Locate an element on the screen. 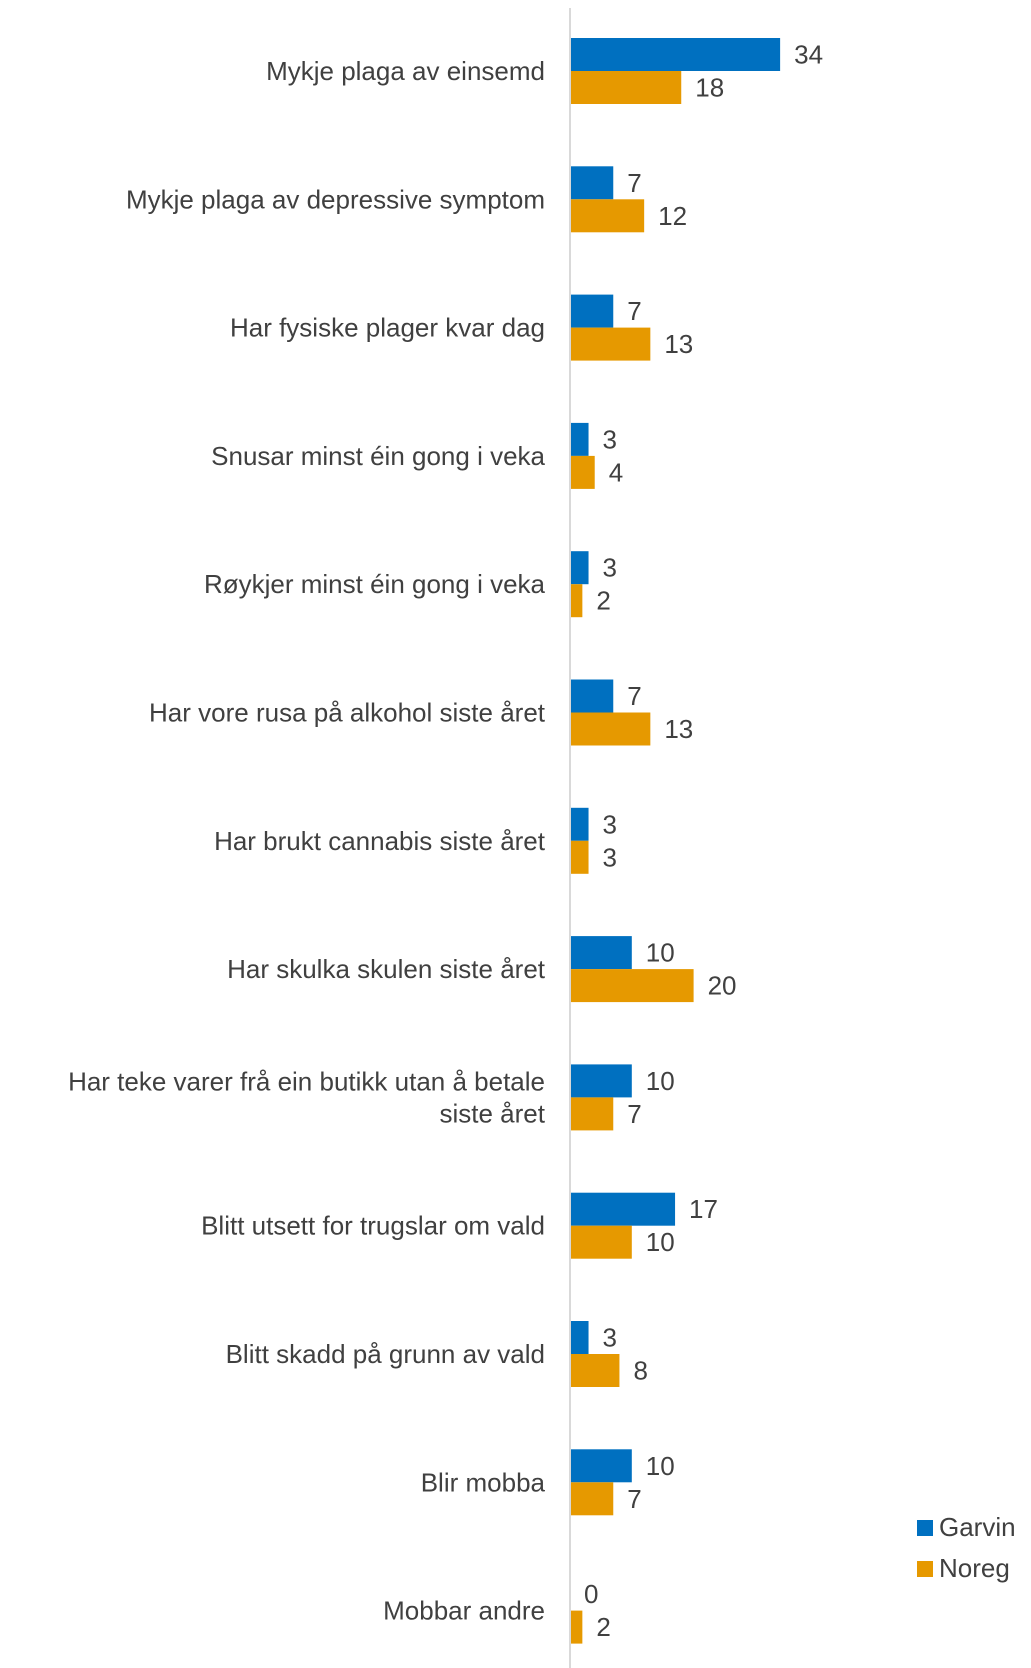  value-label-noreg: 4 is located at coordinates (616, 472).